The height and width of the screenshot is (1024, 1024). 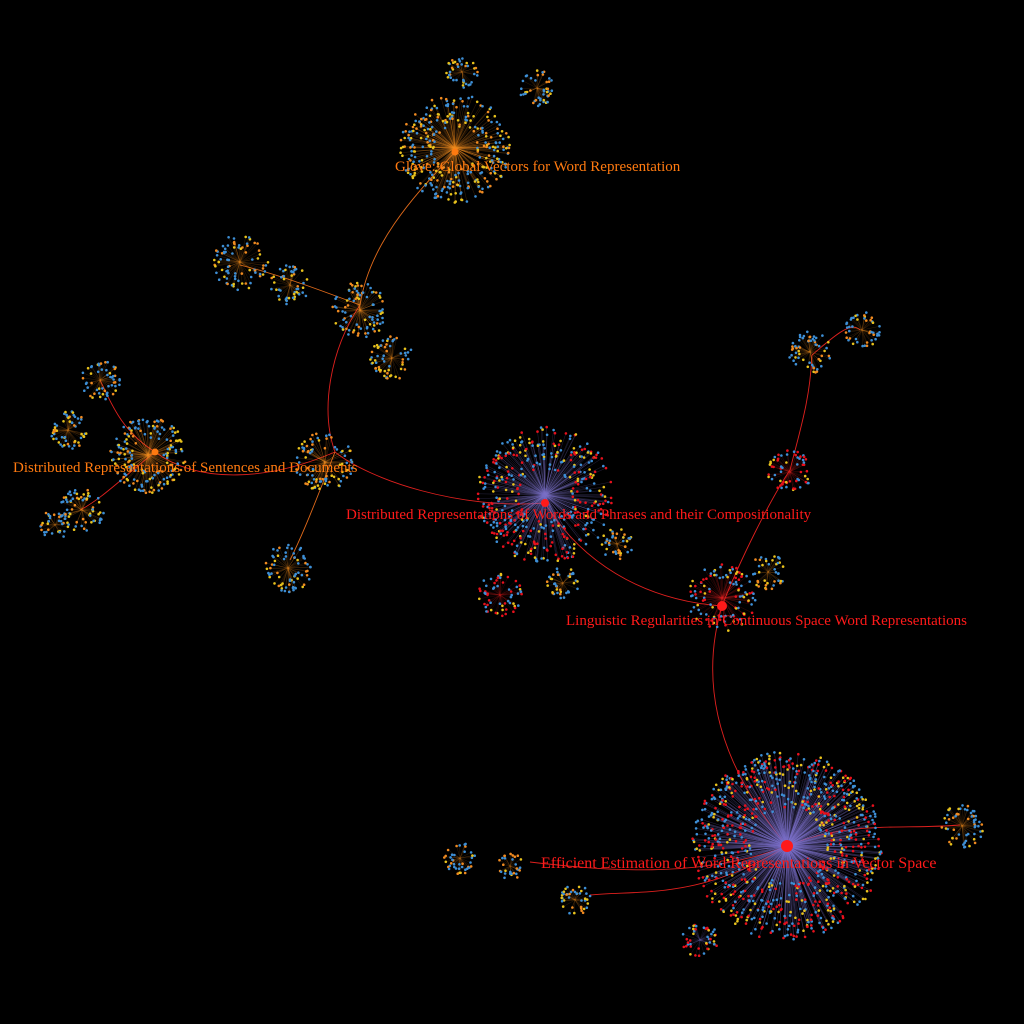 I want to click on edge-glove-hub2, so click(x=407, y=228).